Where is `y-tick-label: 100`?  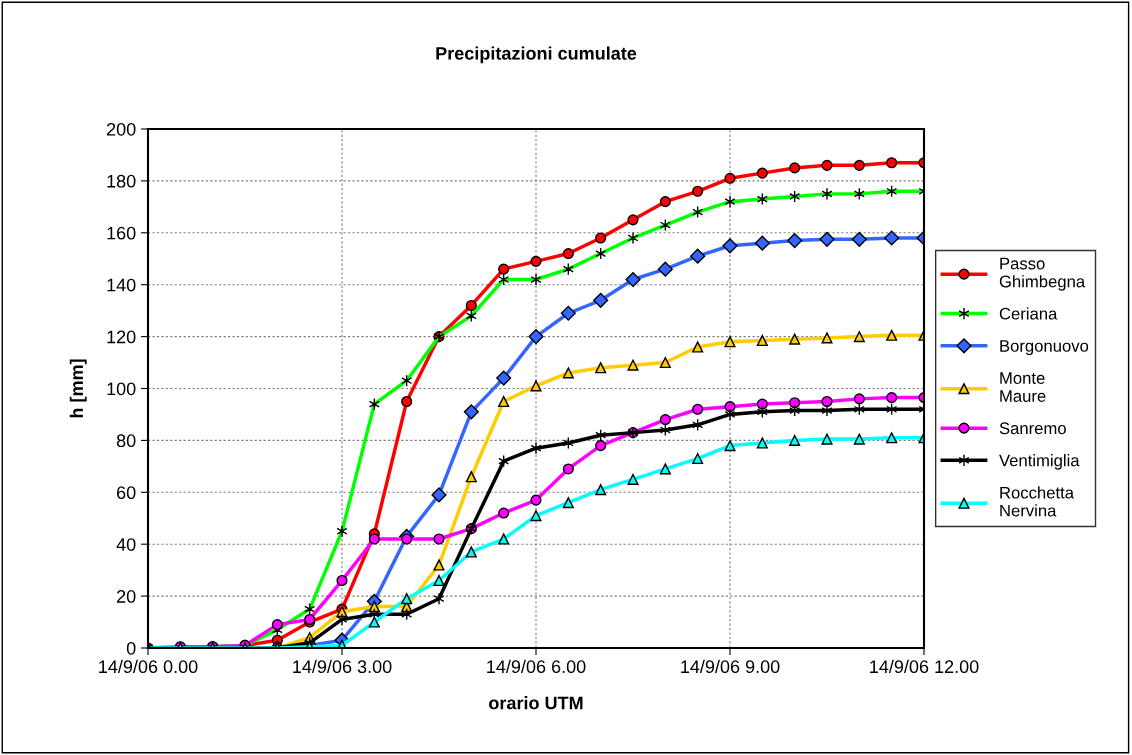 y-tick-label: 100 is located at coordinates (121, 389).